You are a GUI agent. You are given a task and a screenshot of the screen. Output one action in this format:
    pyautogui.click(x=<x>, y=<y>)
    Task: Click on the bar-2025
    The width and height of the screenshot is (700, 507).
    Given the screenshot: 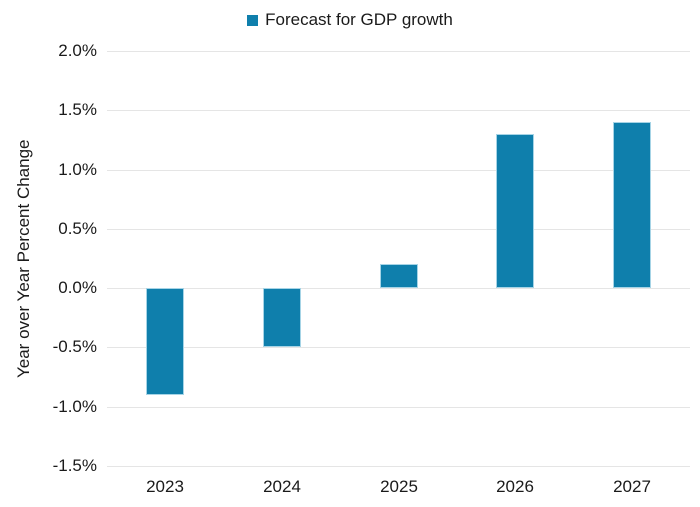 What is the action you would take?
    pyautogui.click(x=399, y=276)
    